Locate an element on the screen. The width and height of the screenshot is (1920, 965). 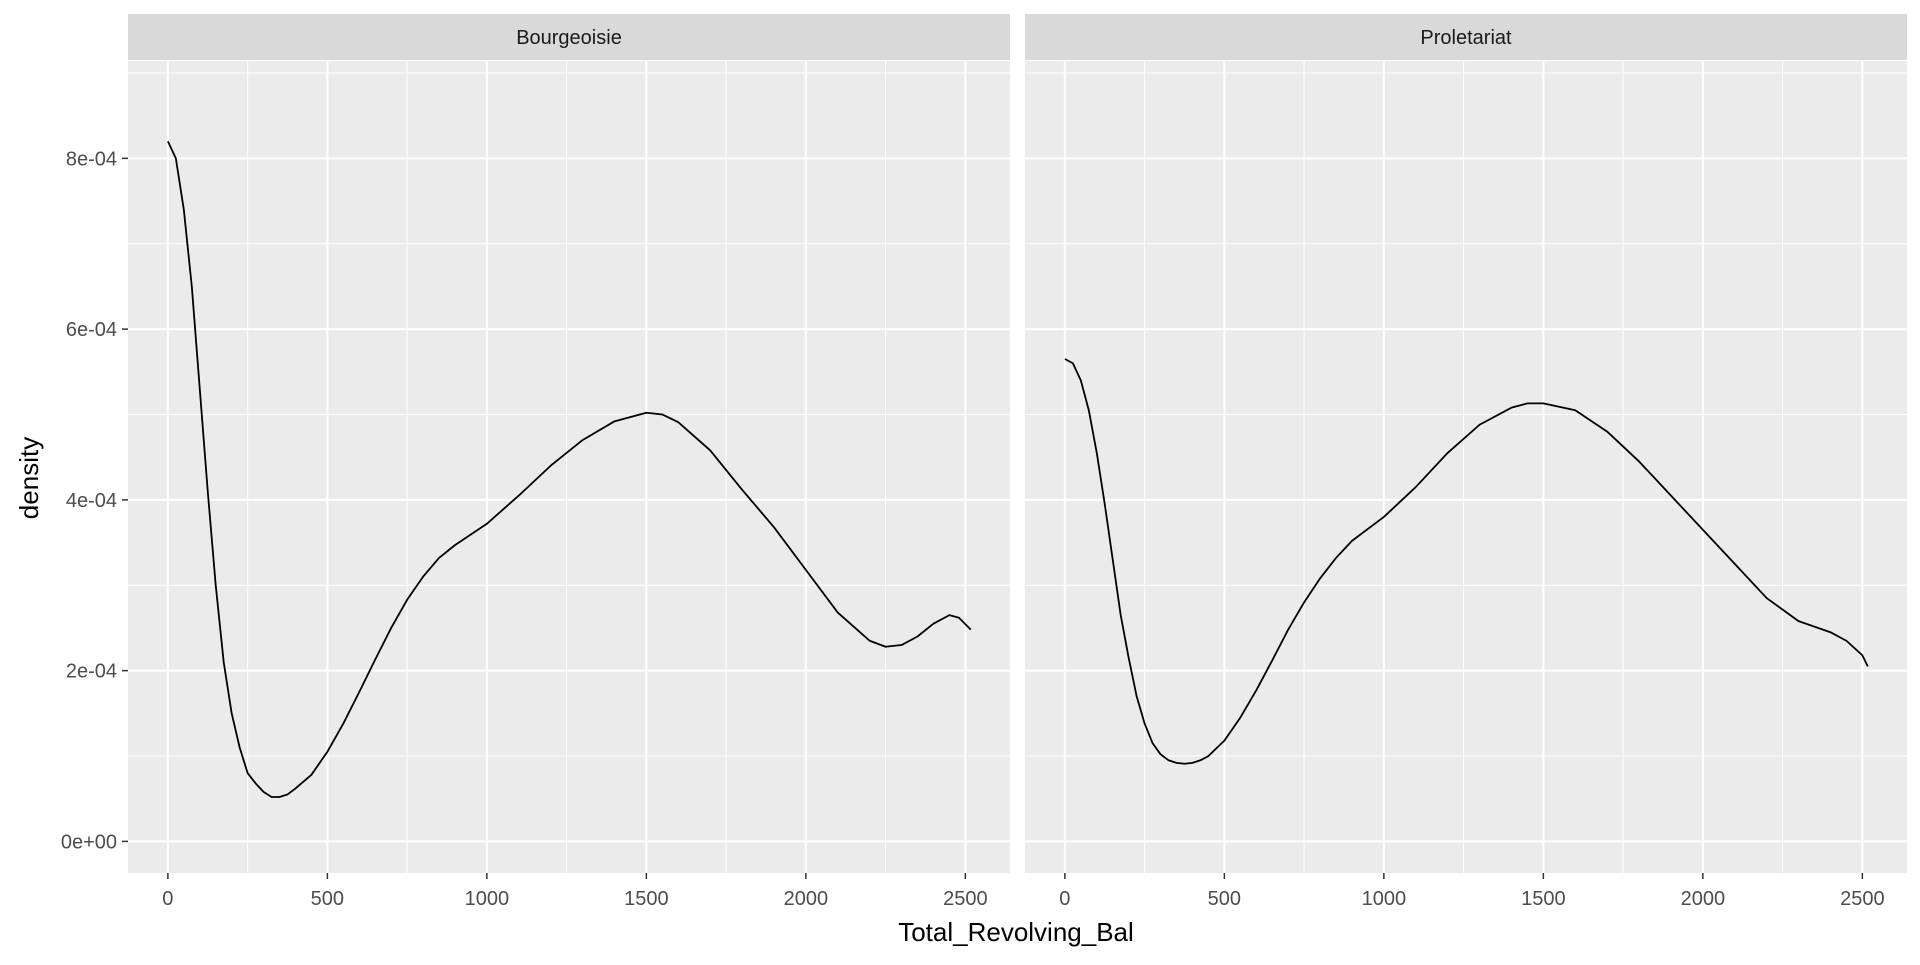
y-axis-title: density is located at coordinates (29, 478).